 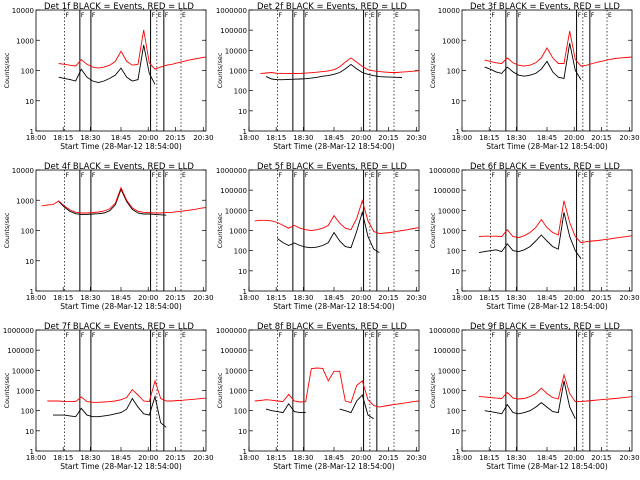 What do you see at coordinates (332, 327) in the screenshot?
I see `chart-title: Det 8f BLACK = Events, RED = LLD` at bounding box center [332, 327].